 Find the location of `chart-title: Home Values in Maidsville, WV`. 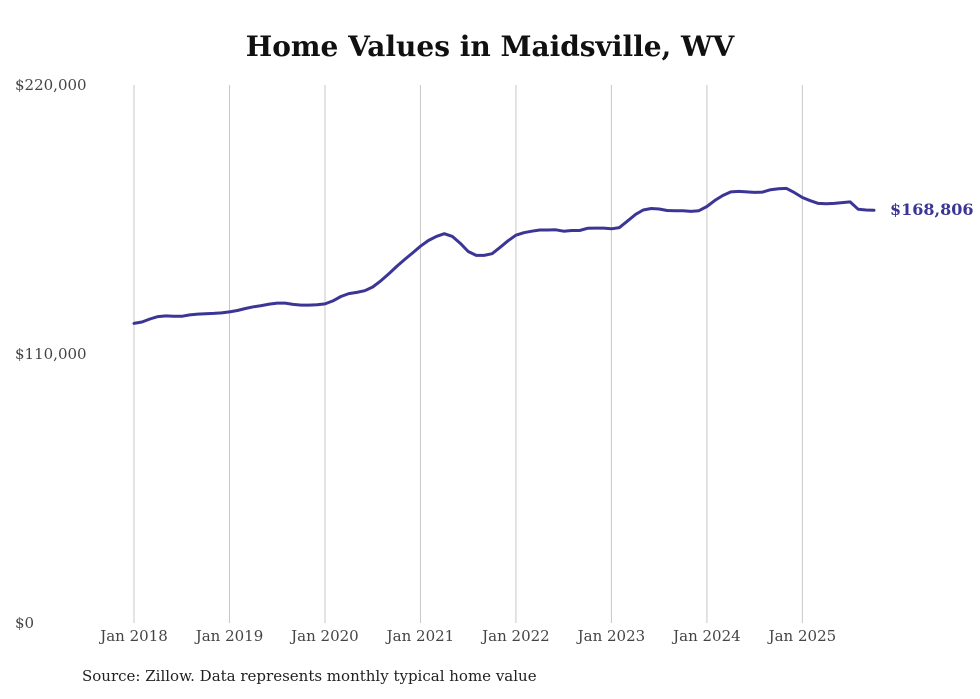

chart-title: Home Values in Maidsville, WV is located at coordinates (490, 46).